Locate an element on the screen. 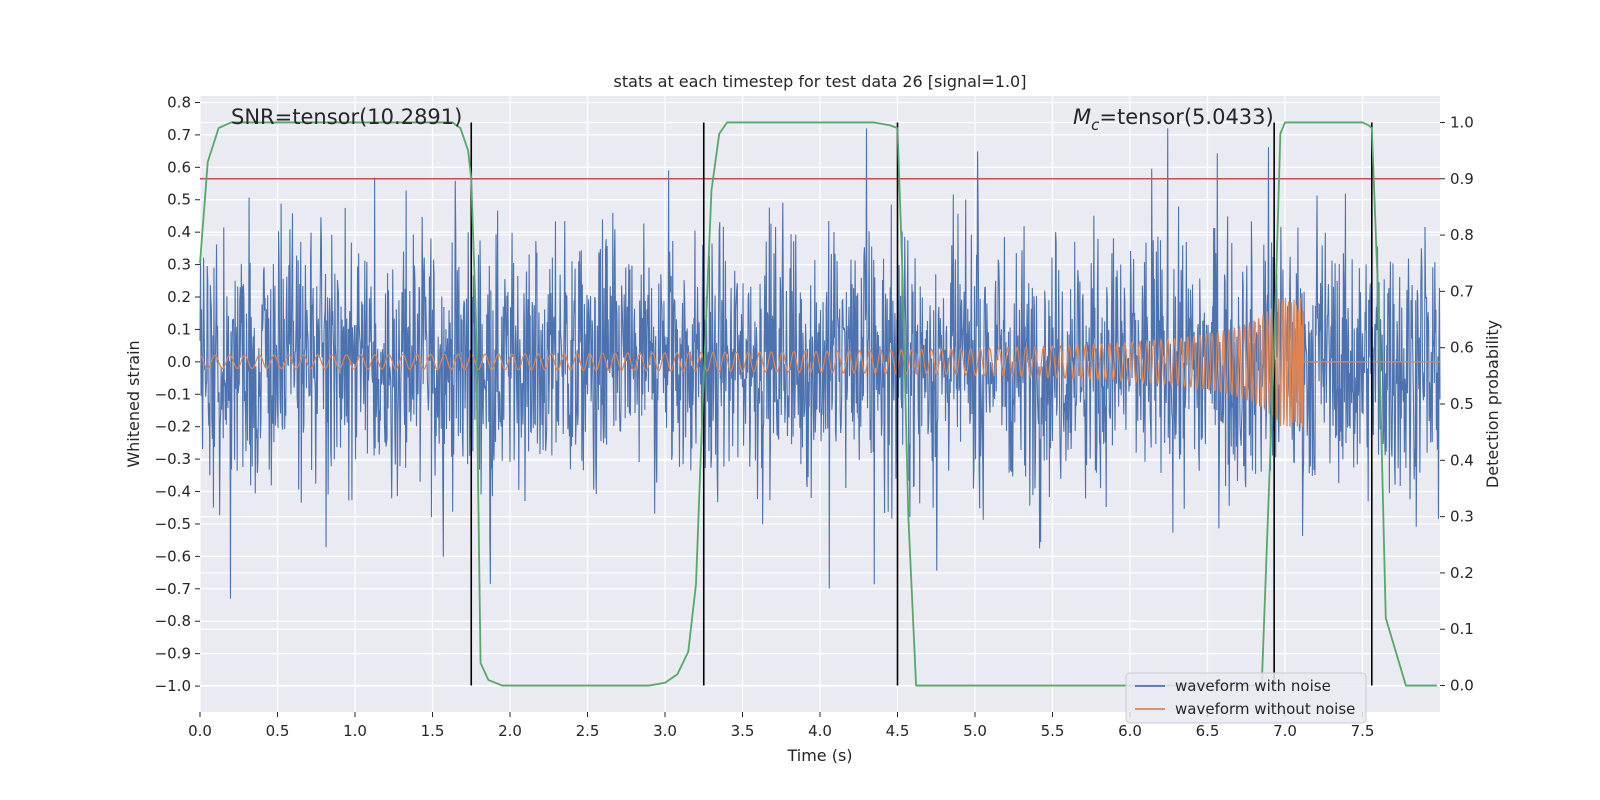 The width and height of the screenshot is (1600, 800). y2-tick-label: 0.3 is located at coordinates (1462, 517).